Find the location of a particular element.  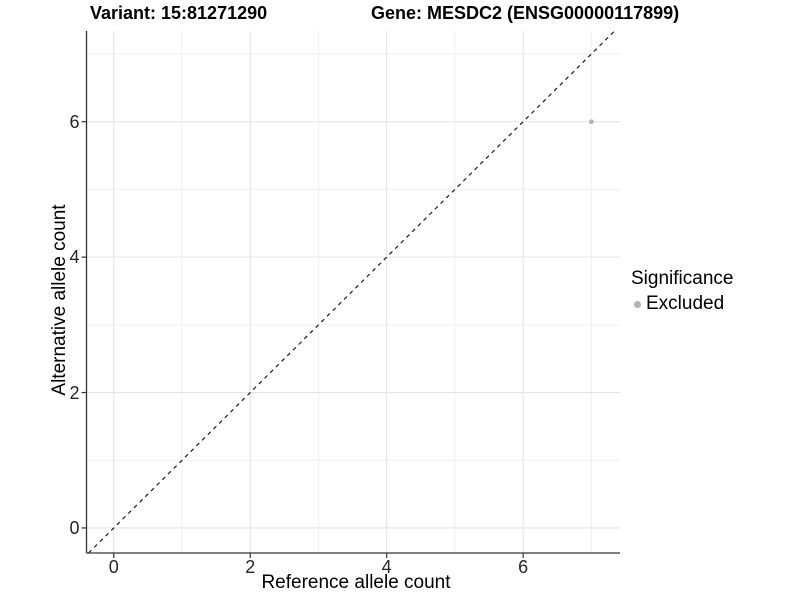

x-tick-label: 6 is located at coordinates (523, 567).